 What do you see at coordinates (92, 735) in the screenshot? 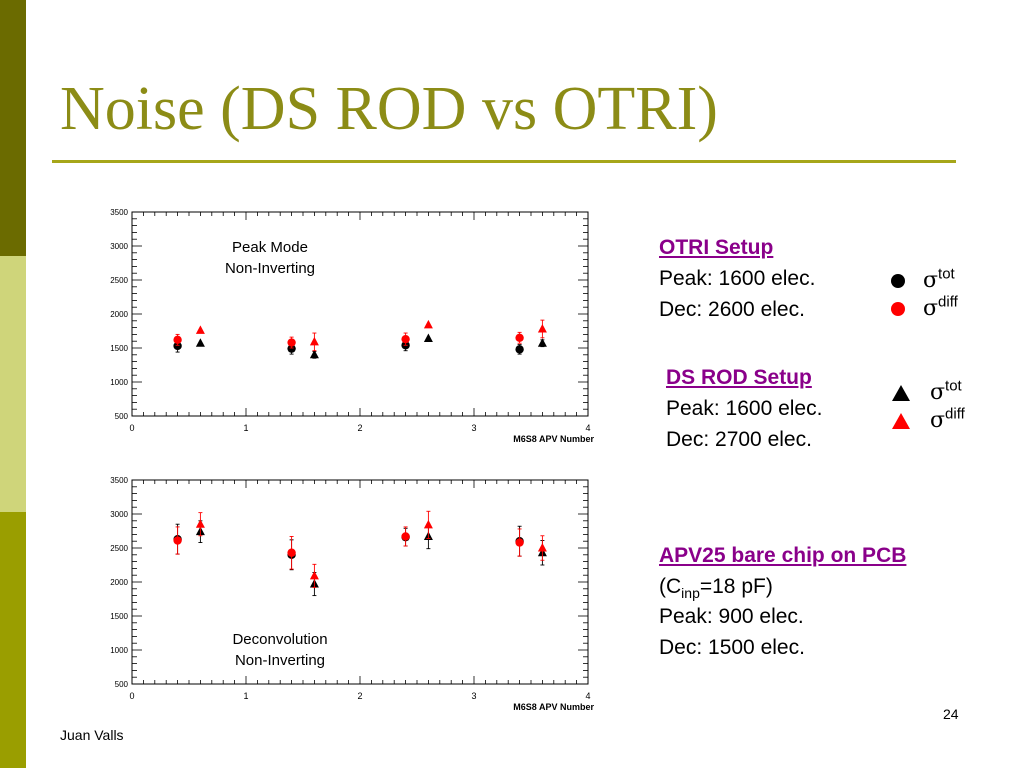
I see `author-name: Juan Valls` at bounding box center [92, 735].